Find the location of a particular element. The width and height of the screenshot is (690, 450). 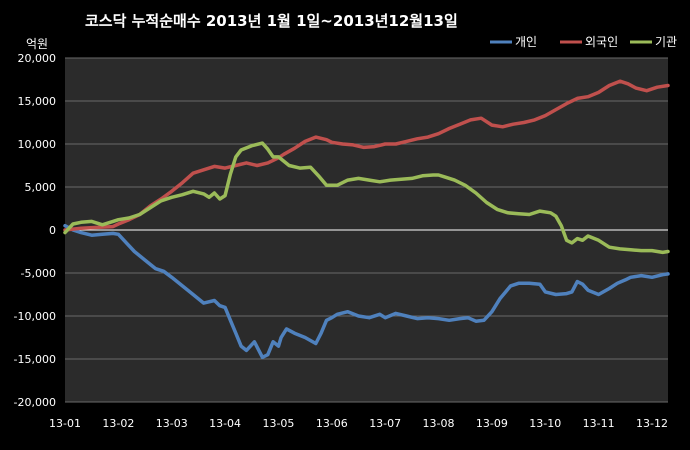

legend-label: 외국인 is located at coordinates (601, 42).